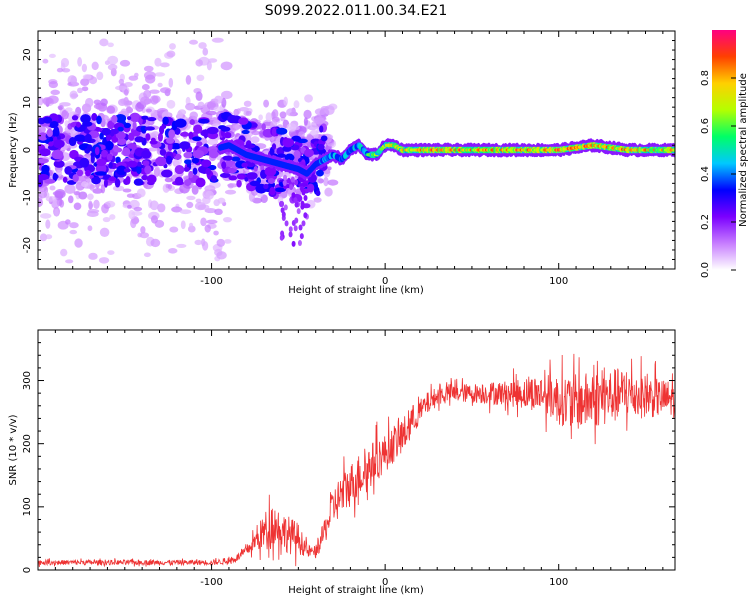 Image resolution: width=750 pixels, height=600 pixels. I want to click on colorbar-tick-label: 0.0, so click(705, 270).